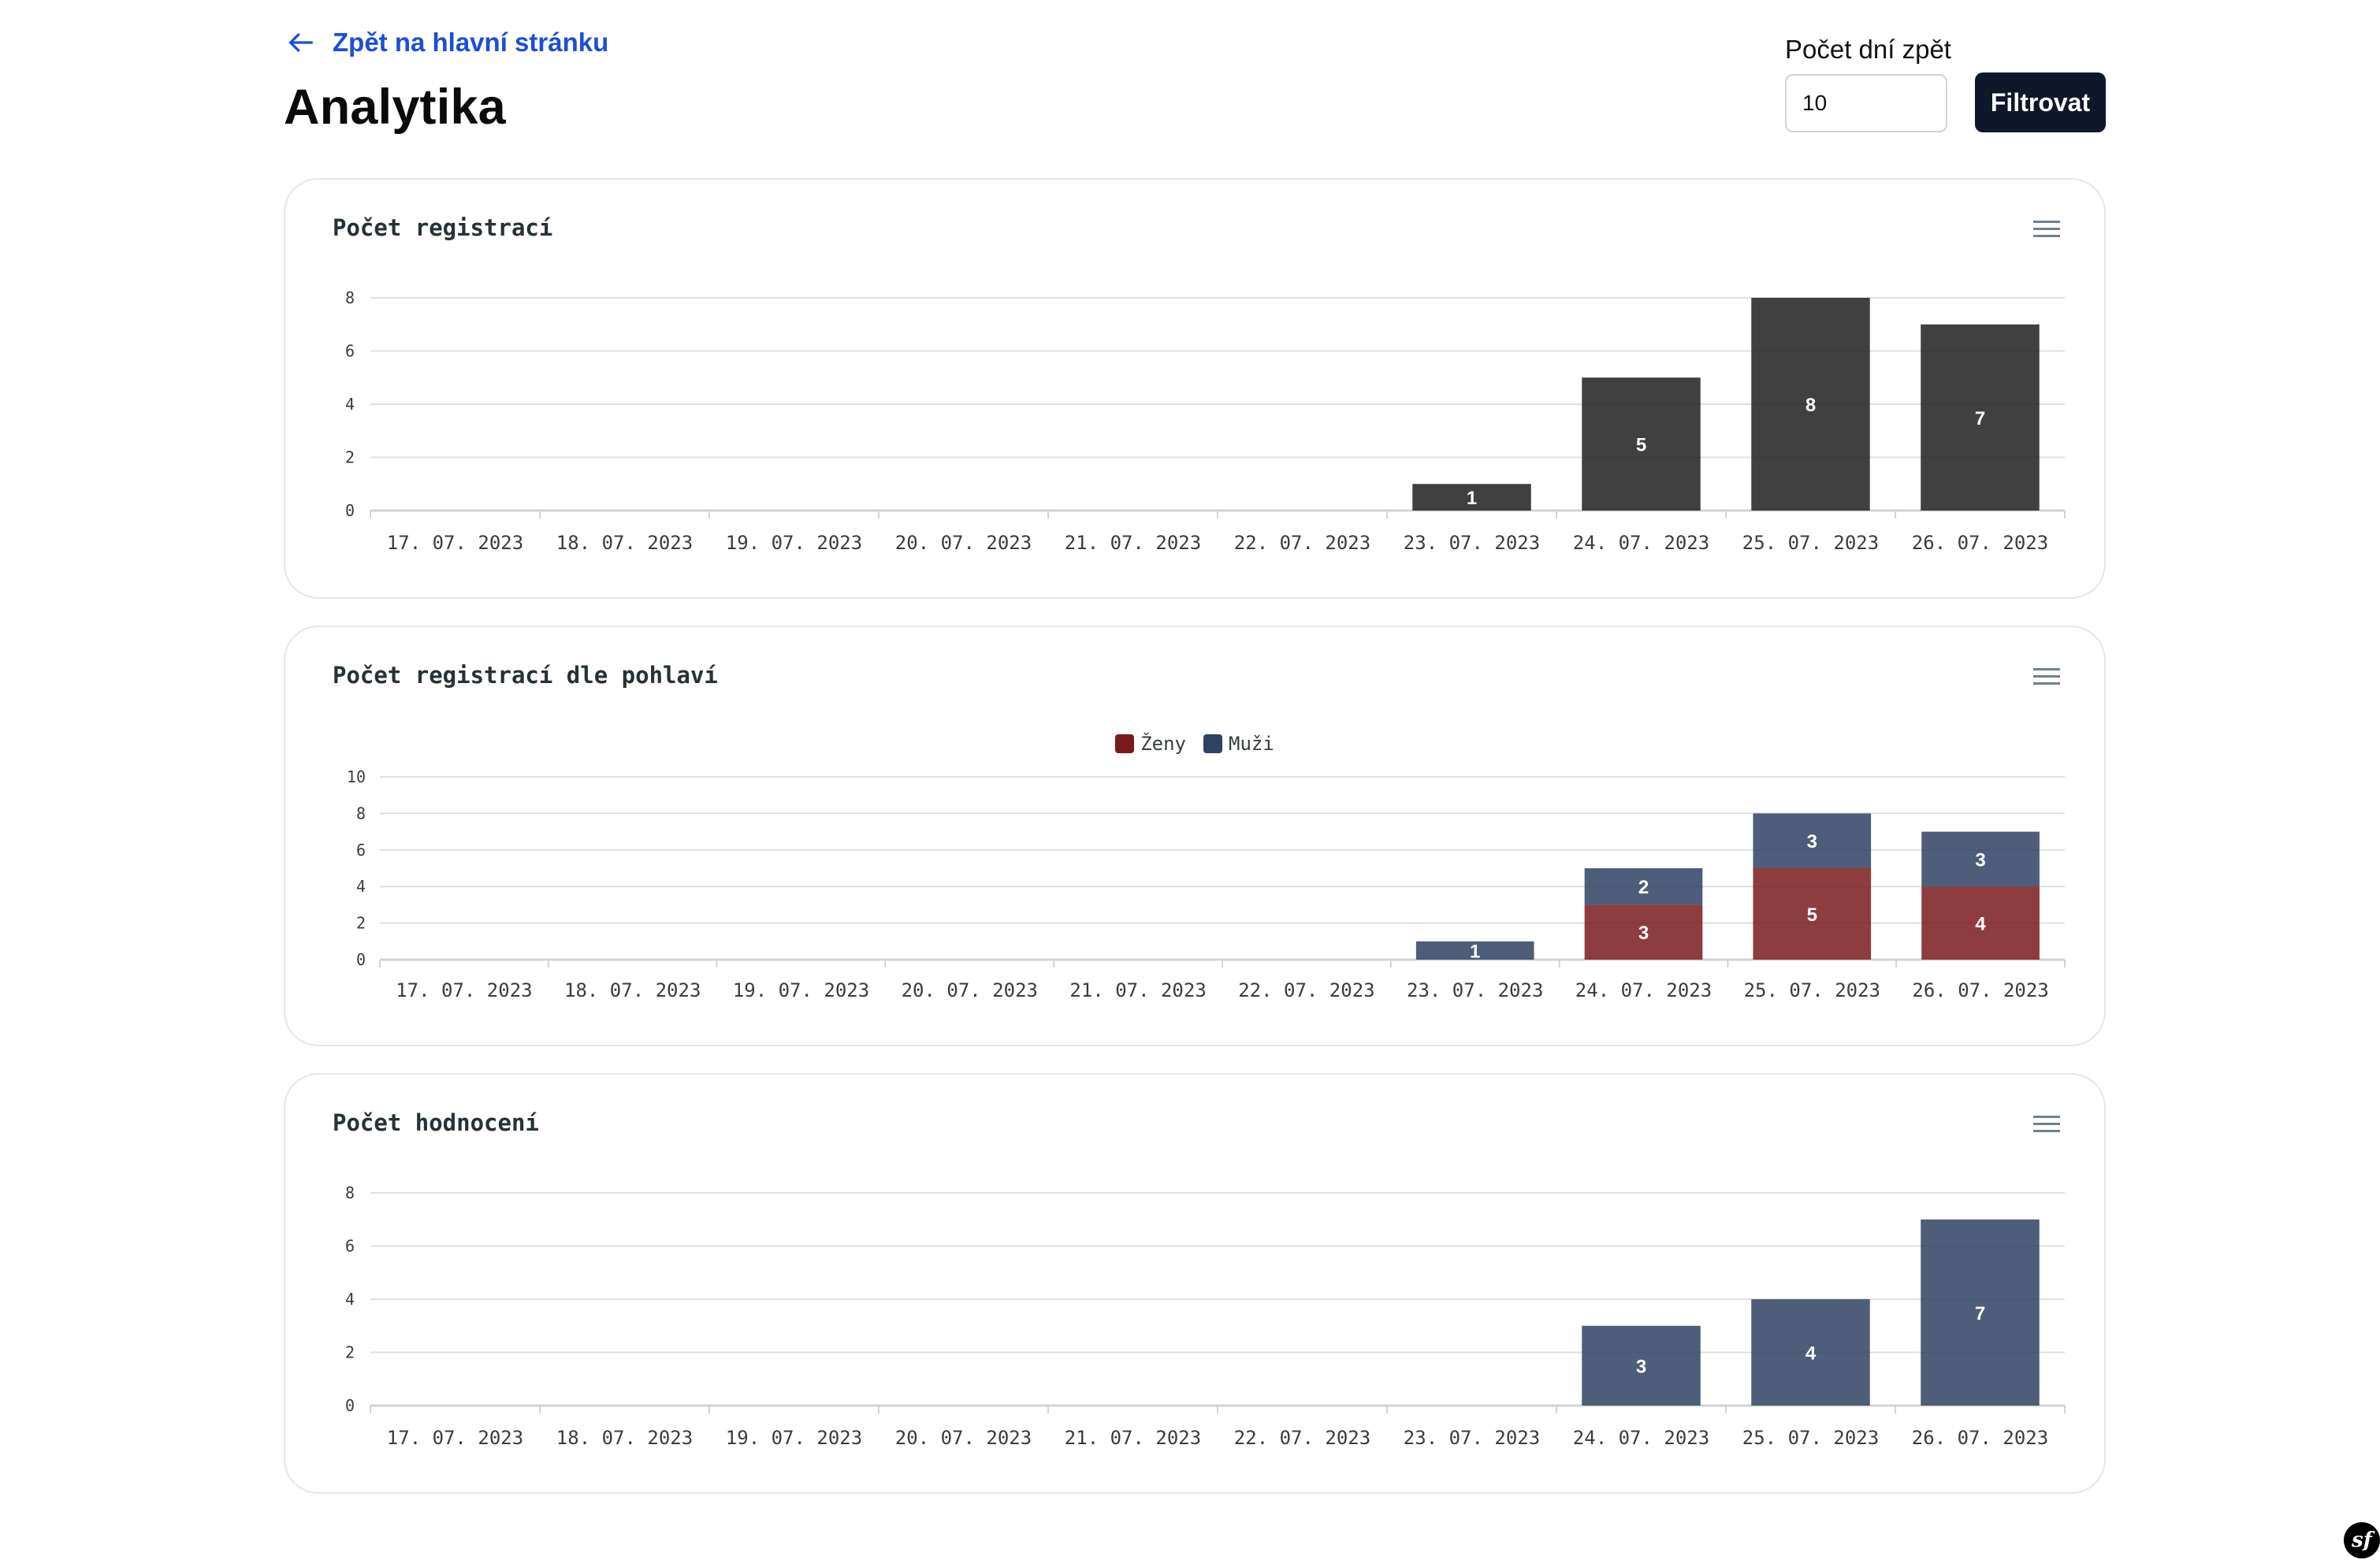 The height and width of the screenshot is (1560, 2380). What do you see at coordinates (1866, 103) in the screenshot?
I see `days-back-input` at bounding box center [1866, 103].